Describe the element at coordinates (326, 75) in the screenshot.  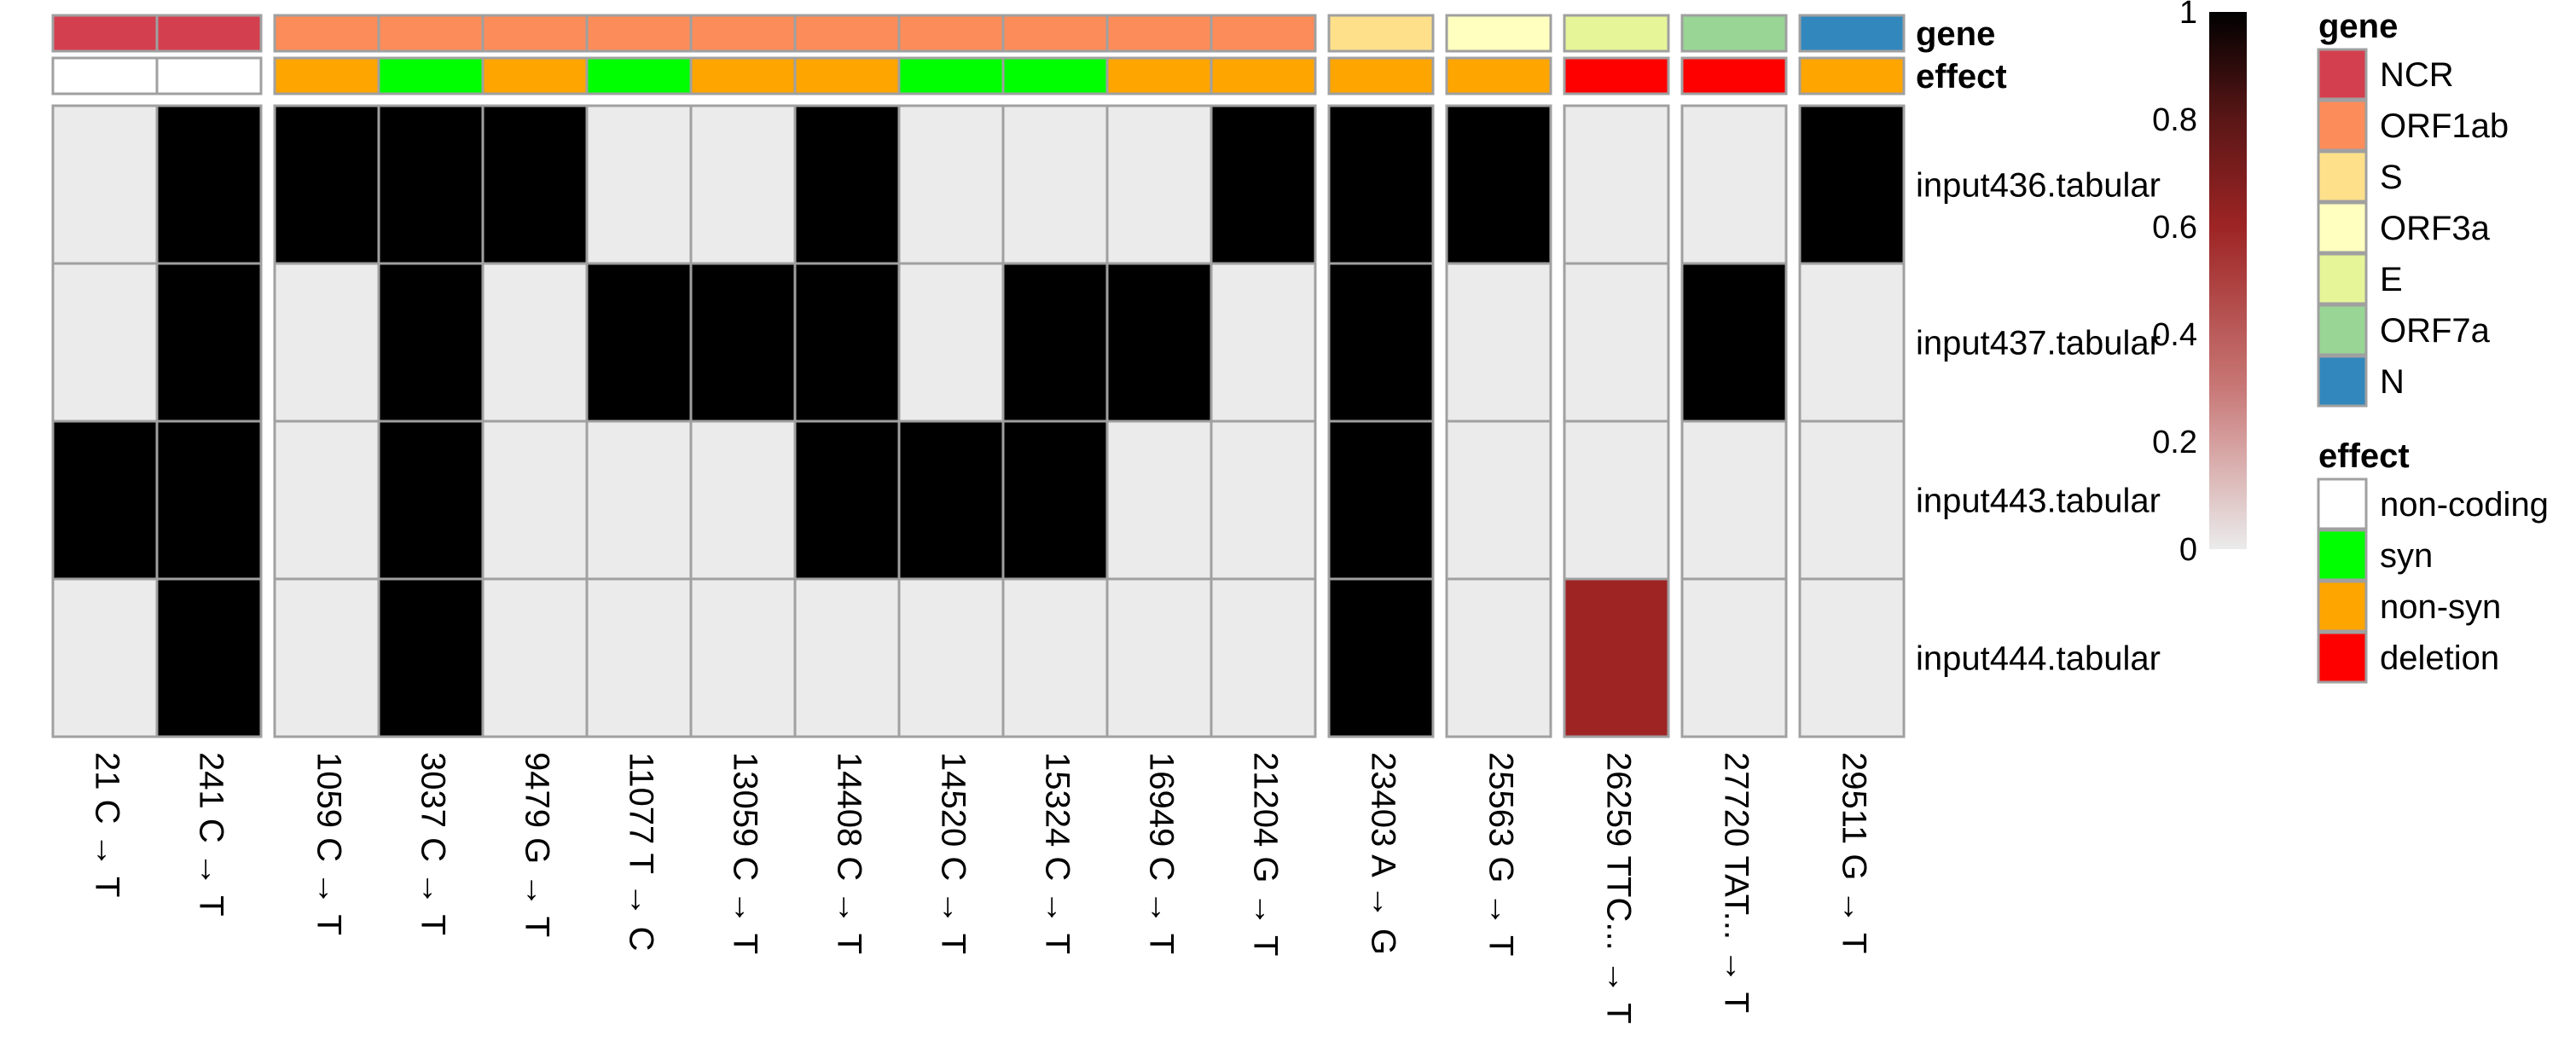
I see `effect-annotation-cell-1059-c-t` at that location.